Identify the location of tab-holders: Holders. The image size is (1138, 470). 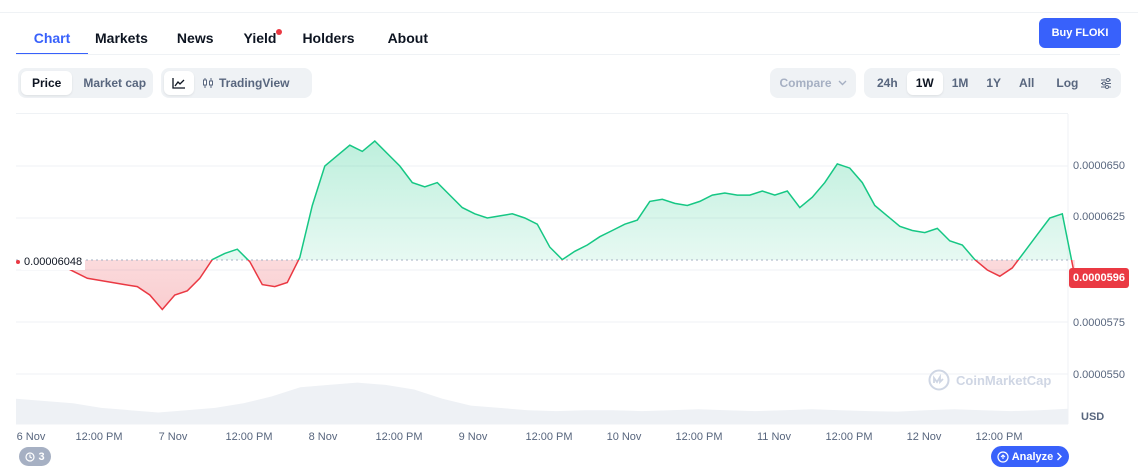
(328, 38).